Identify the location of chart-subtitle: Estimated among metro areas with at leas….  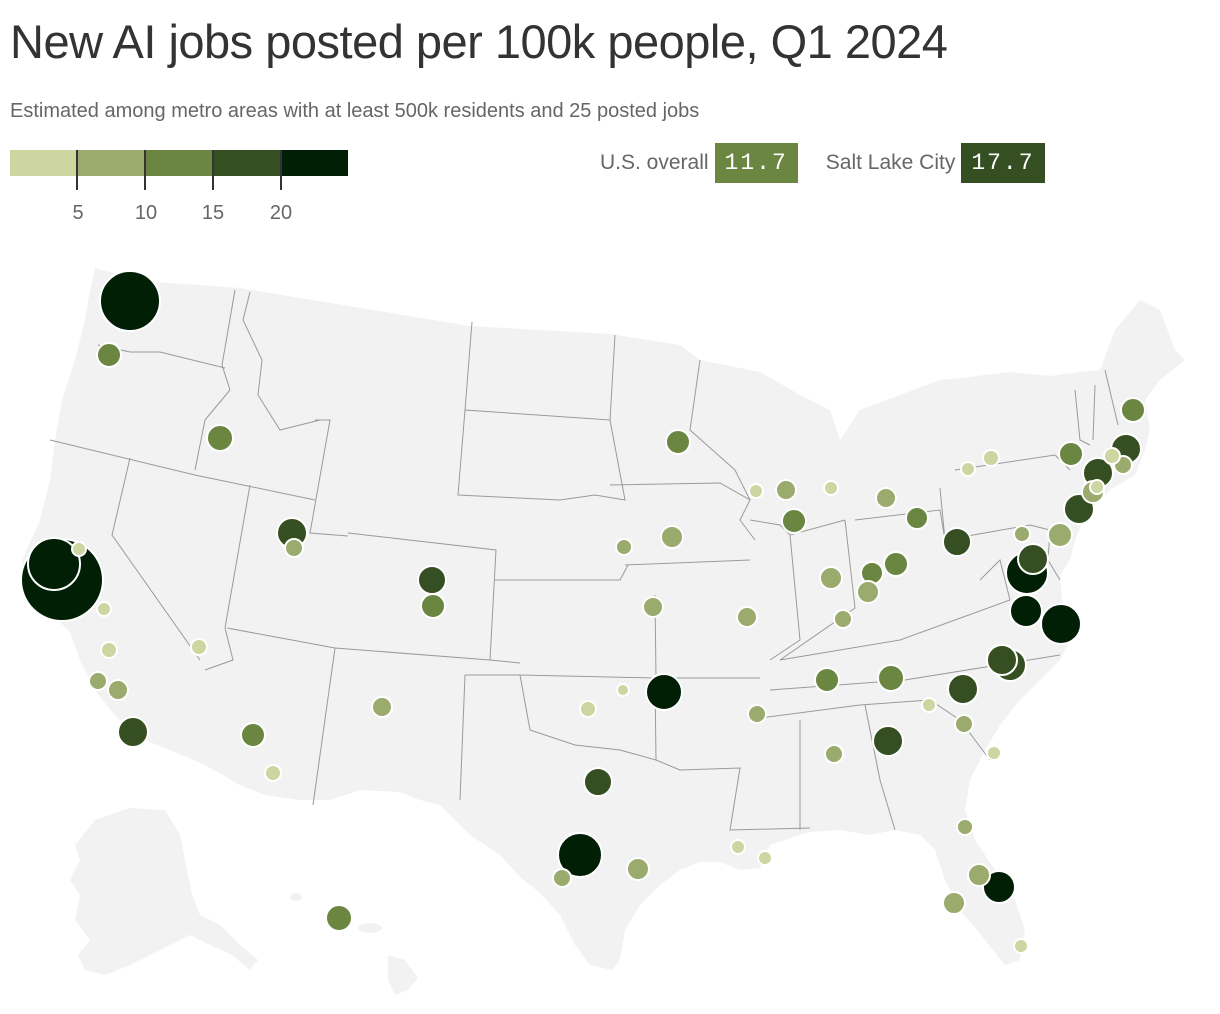
(355, 111).